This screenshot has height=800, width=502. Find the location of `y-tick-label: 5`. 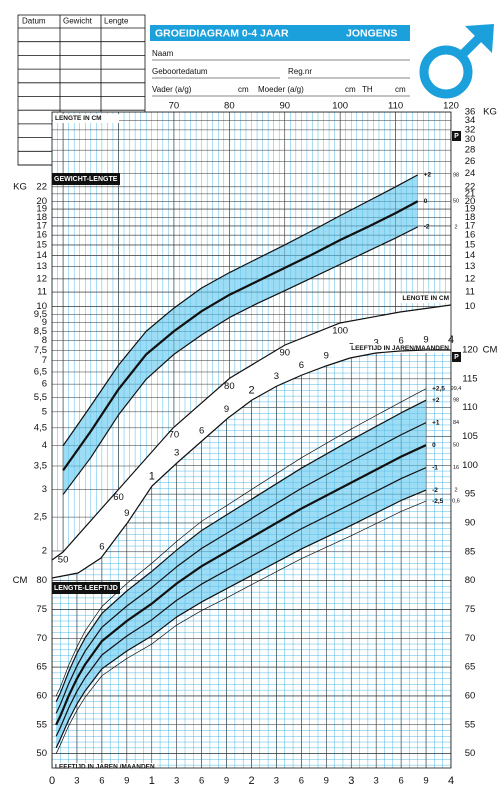

y-tick-label: 5 is located at coordinates (44, 411).